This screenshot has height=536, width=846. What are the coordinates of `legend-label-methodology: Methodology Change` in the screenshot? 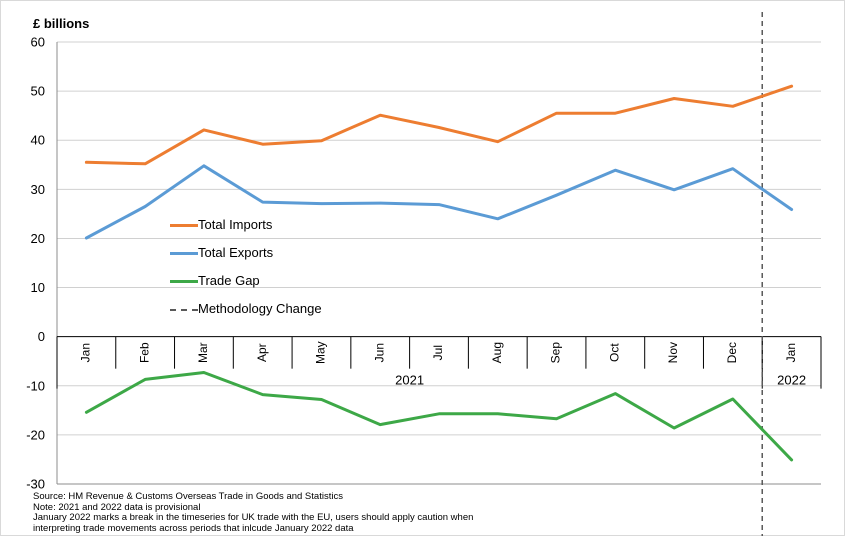 It's located at (260, 308).